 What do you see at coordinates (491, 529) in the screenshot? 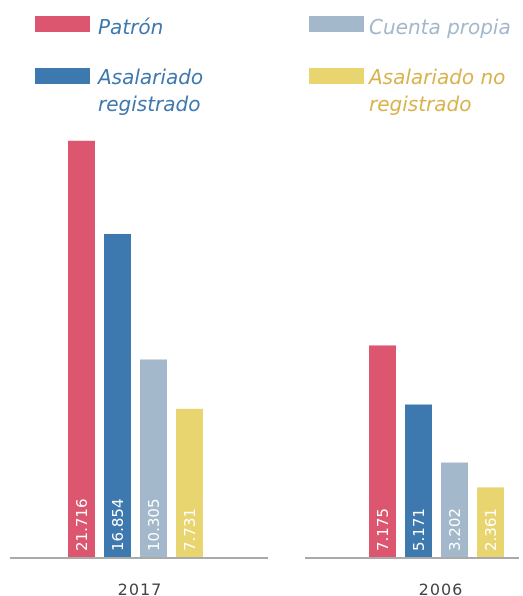
I see `value-label: 2.361` at bounding box center [491, 529].